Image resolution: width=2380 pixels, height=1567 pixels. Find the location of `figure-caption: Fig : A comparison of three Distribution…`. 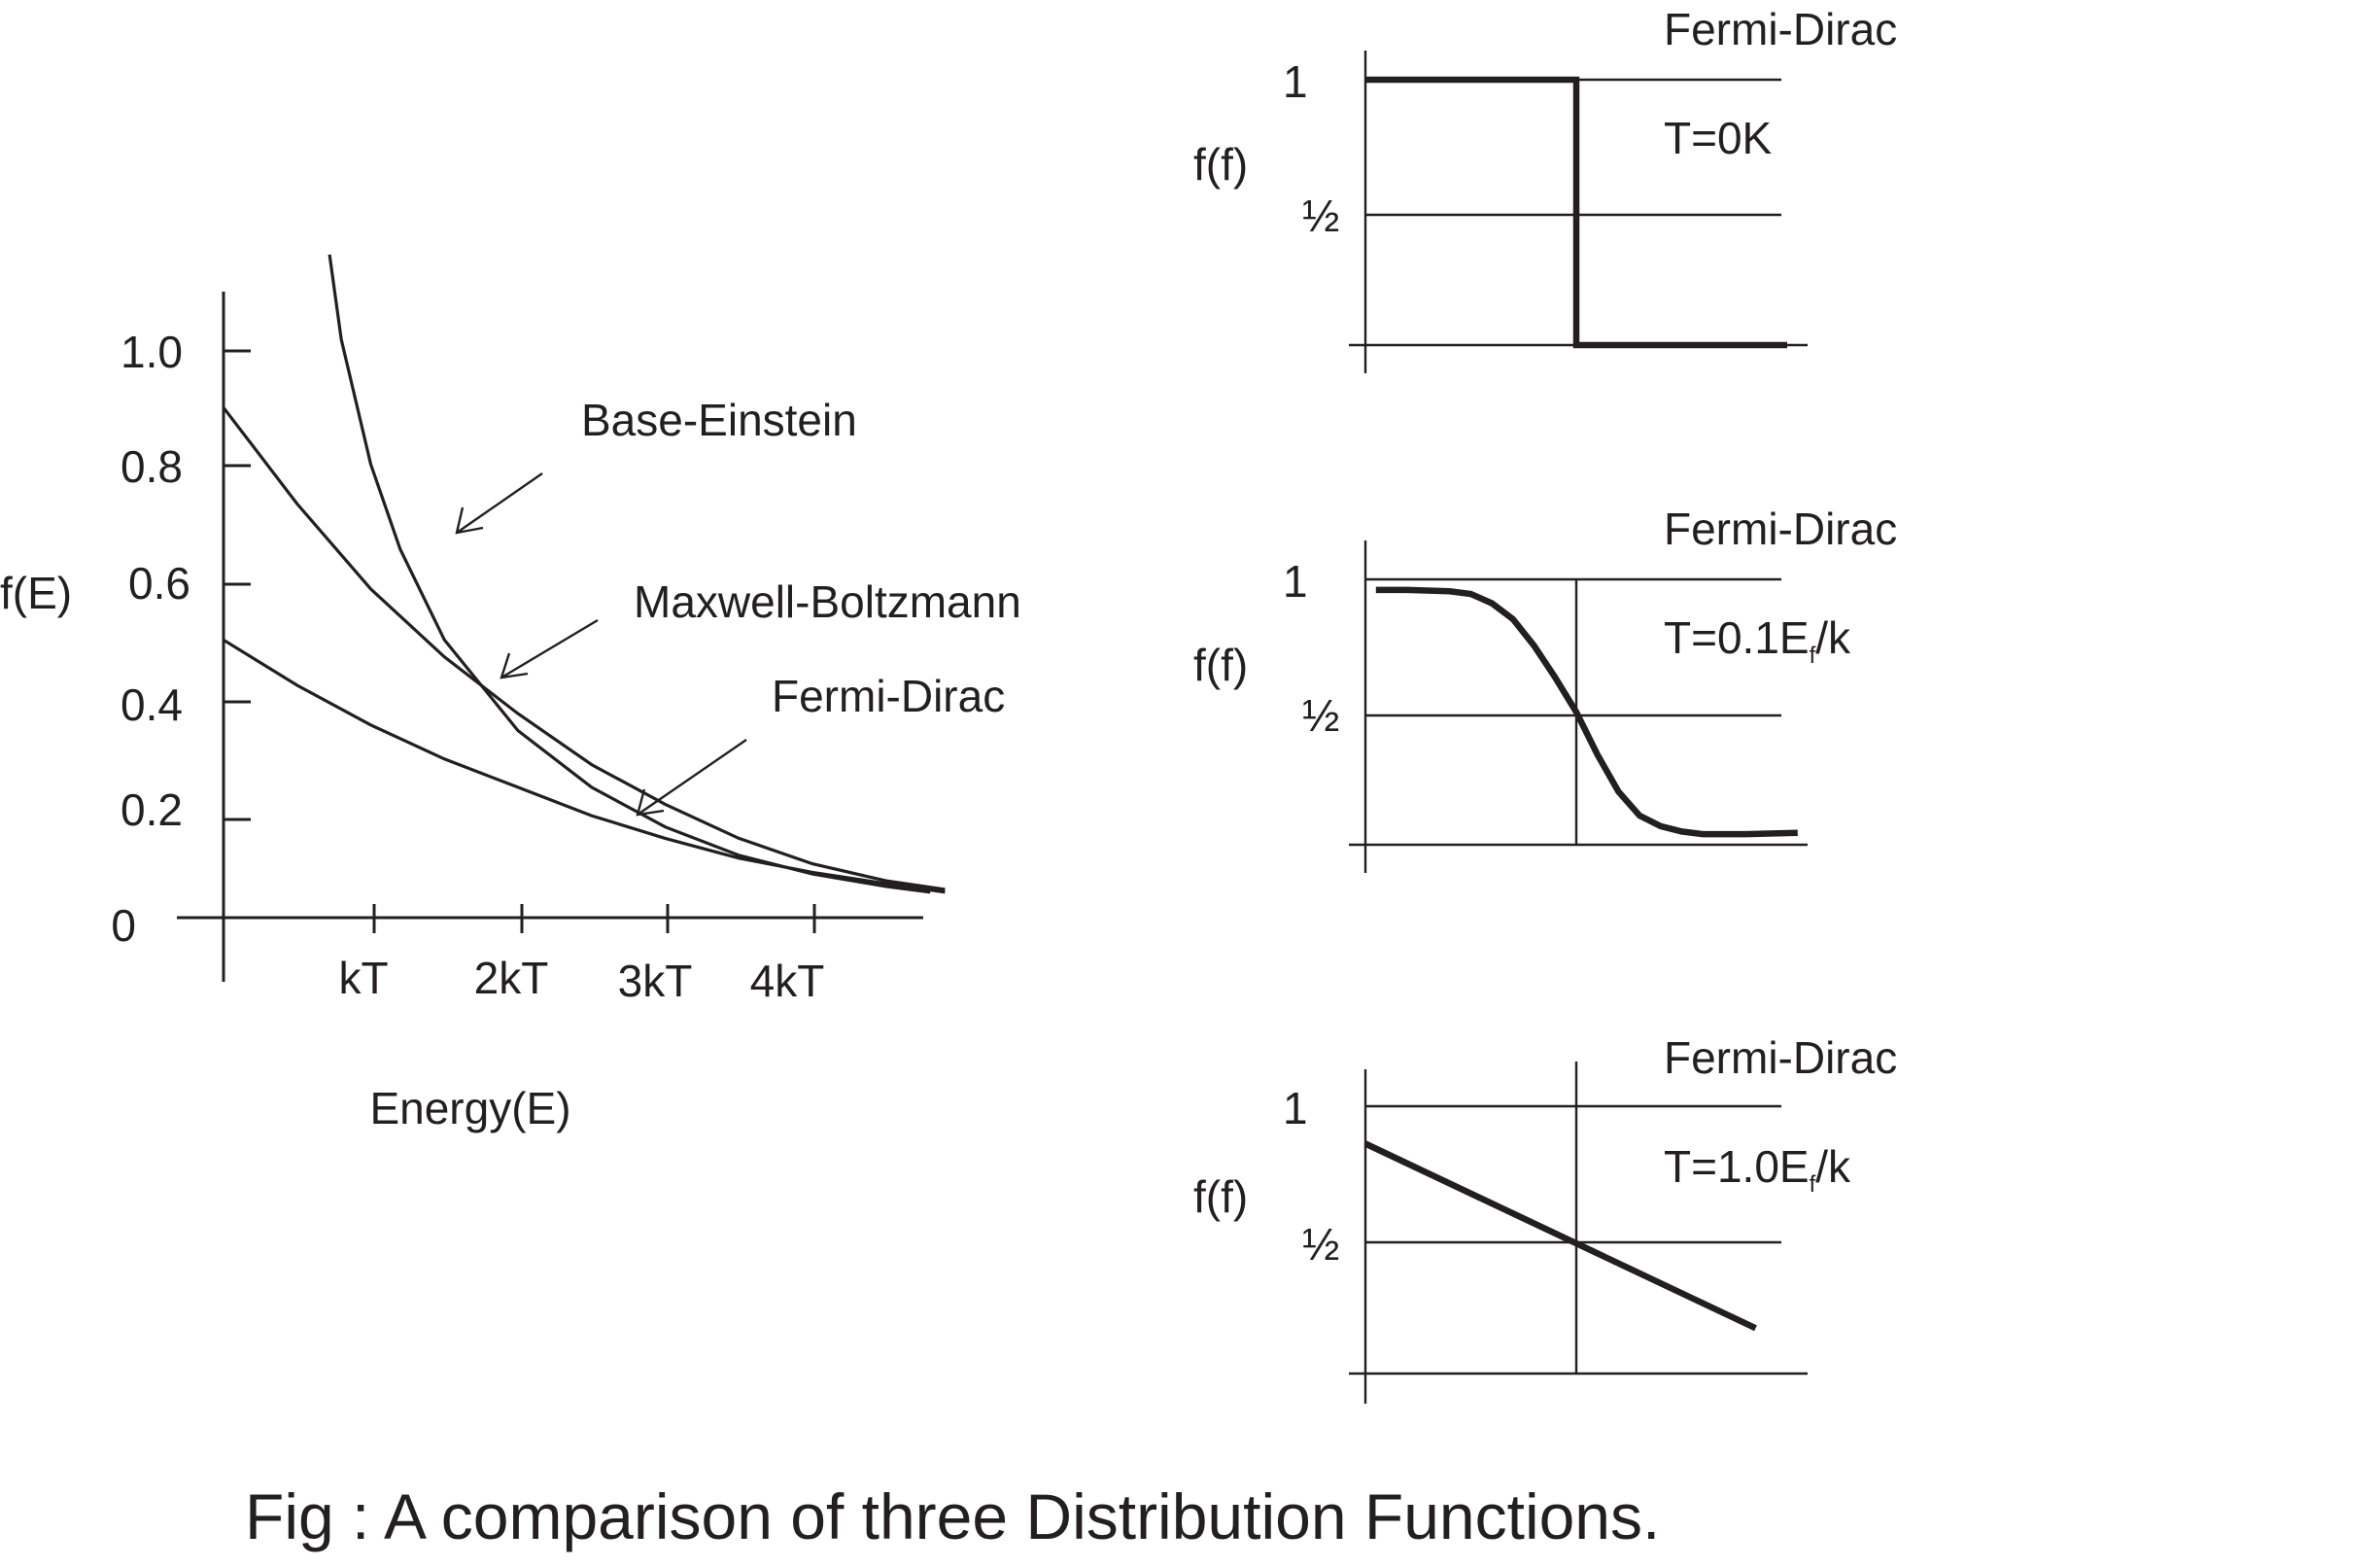

figure-caption: Fig : A comparison of three Distribution… is located at coordinates (952, 1516).